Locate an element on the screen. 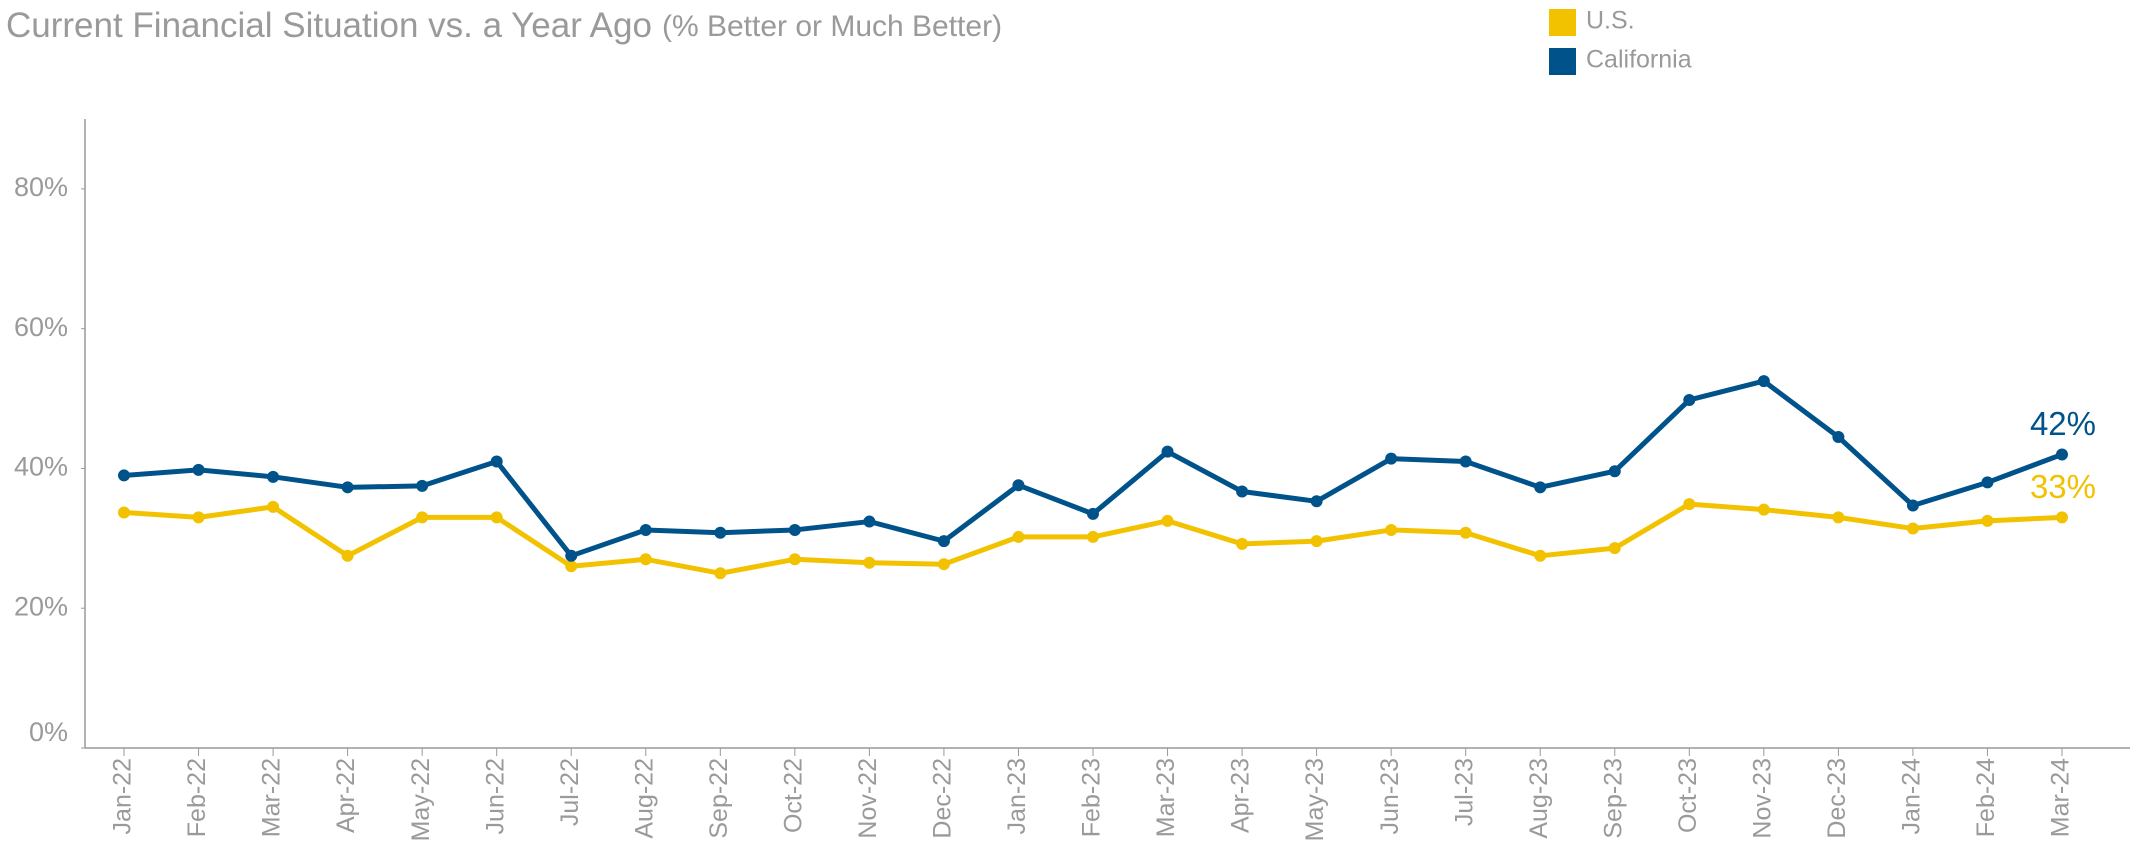 The width and height of the screenshot is (2144, 849). y-tick-label: 20% is located at coordinates (41, 606).